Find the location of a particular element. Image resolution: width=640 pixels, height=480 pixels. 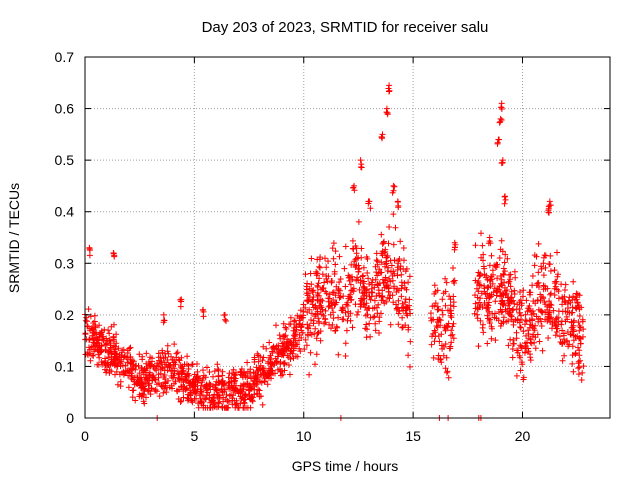

x-tick-labels: 0 5 10 15 20 is located at coordinates (305, 436).